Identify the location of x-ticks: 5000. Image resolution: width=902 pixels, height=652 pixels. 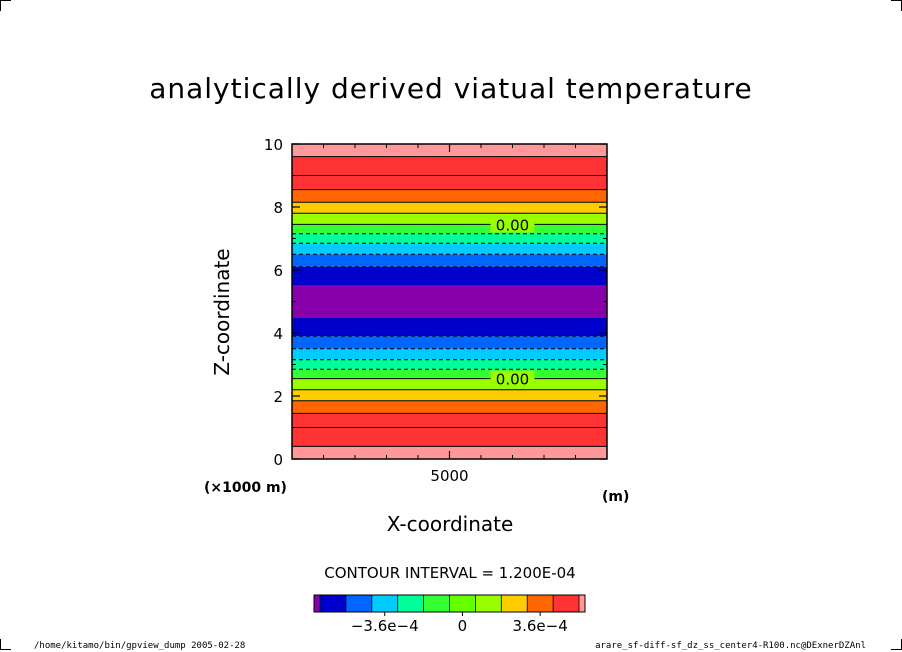
(449, 314).